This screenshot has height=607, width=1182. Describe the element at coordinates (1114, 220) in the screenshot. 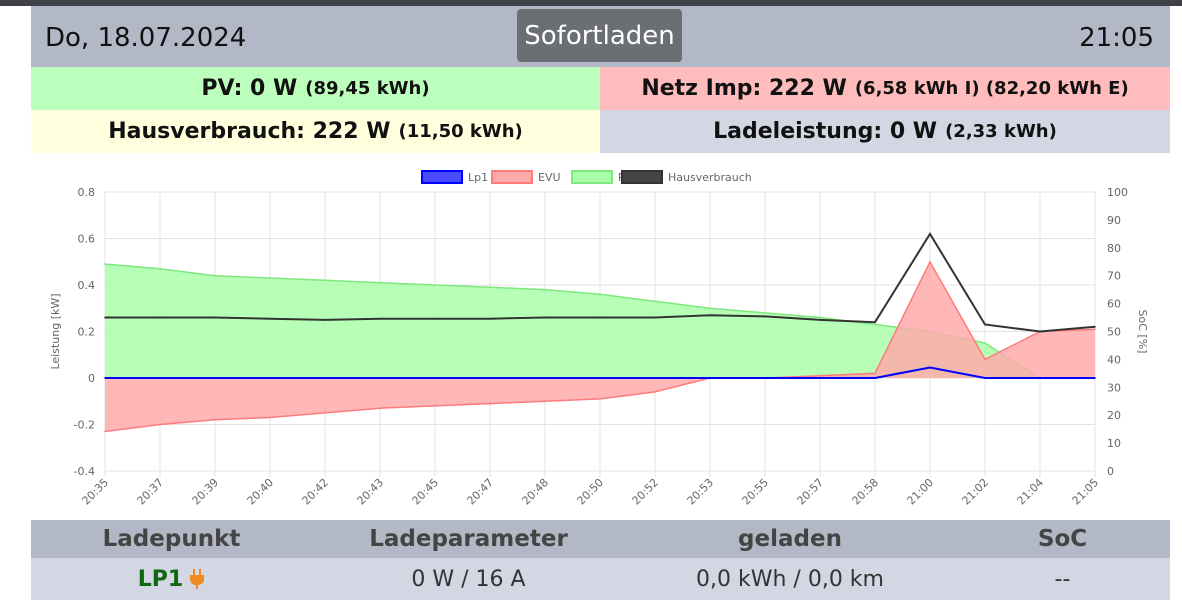

I see `y2-tick-label: 90` at that location.